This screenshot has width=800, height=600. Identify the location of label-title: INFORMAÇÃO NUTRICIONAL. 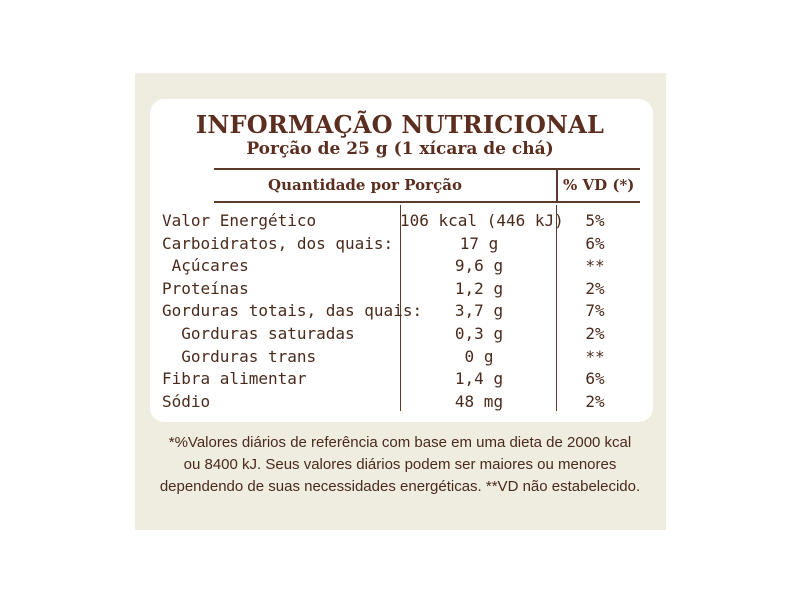
(400, 124).